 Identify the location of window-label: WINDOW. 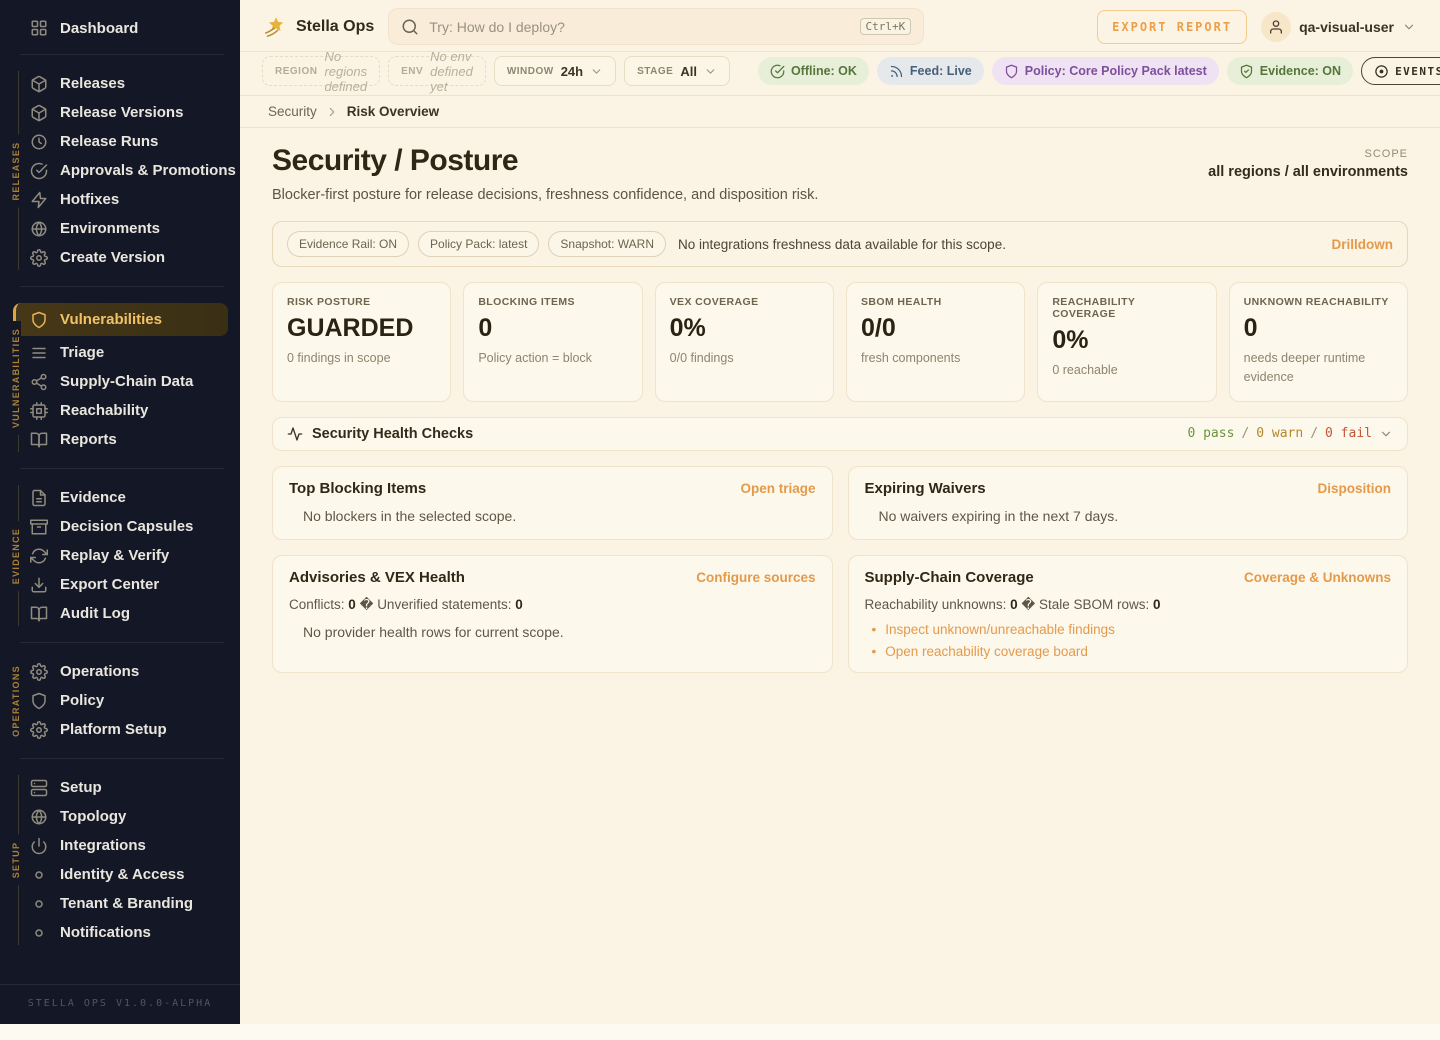
(530, 71).